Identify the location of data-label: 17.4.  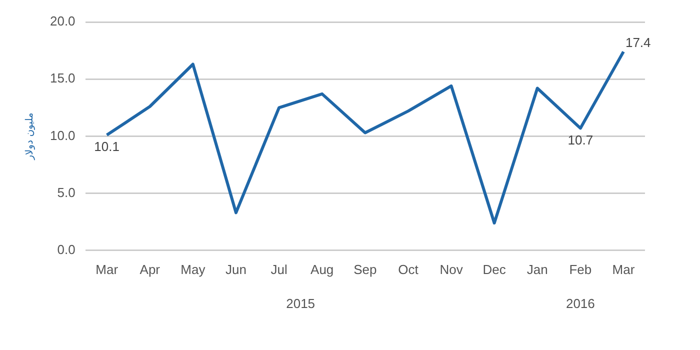
(638, 42).